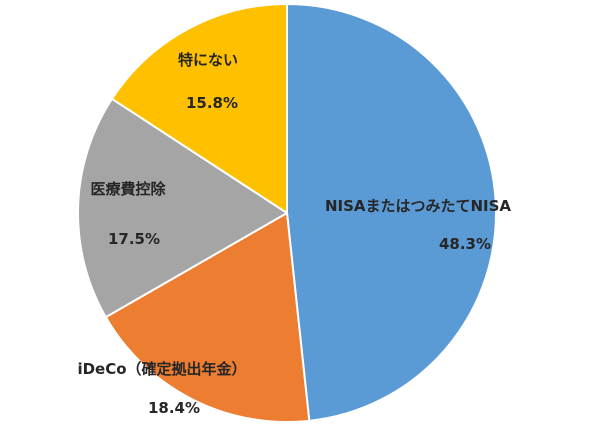  What do you see at coordinates (418, 206) in the screenshot?
I see `slice-label-nisa: NISAまたはつみたてNISA` at bounding box center [418, 206].